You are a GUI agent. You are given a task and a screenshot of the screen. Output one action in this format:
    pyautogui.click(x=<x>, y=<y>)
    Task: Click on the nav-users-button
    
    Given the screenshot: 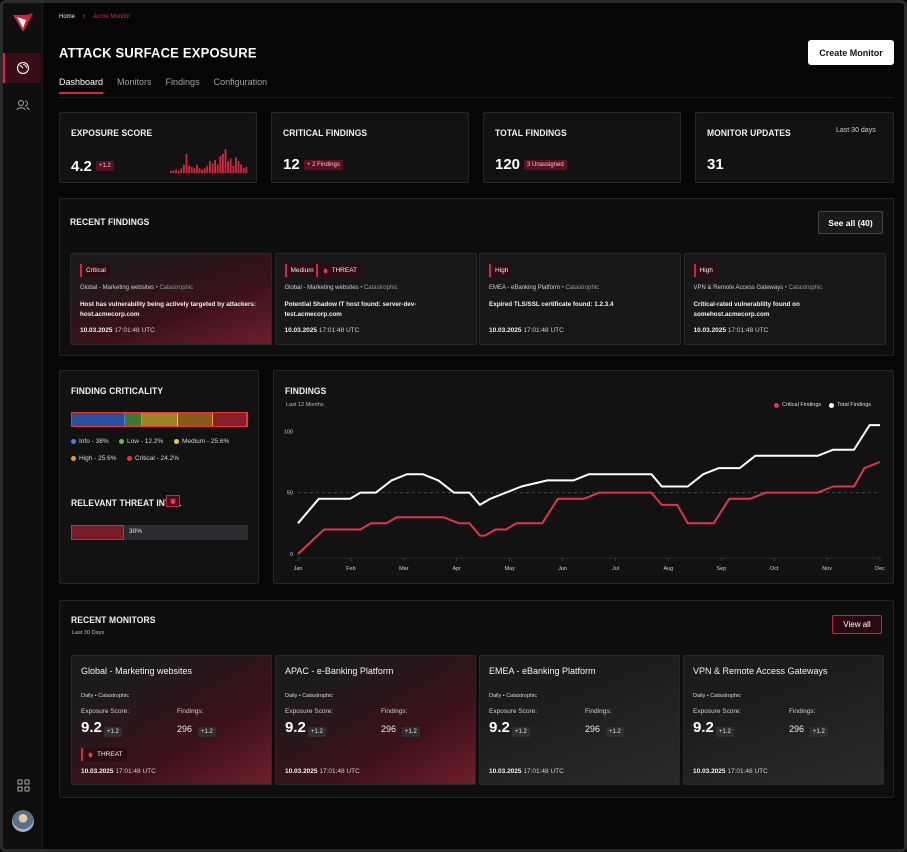 What is the action you would take?
    pyautogui.click(x=23, y=105)
    